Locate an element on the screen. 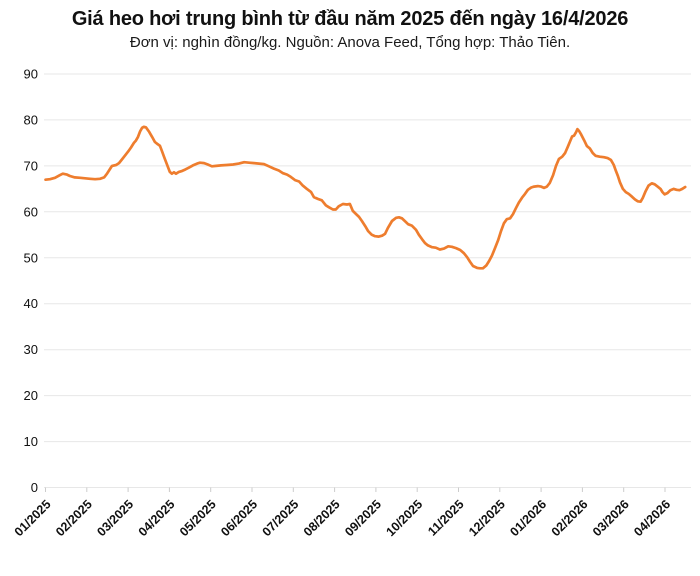 This screenshot has width=700, height=576. y-axis-tick-label: 20 is located at coordinates (31, 395).